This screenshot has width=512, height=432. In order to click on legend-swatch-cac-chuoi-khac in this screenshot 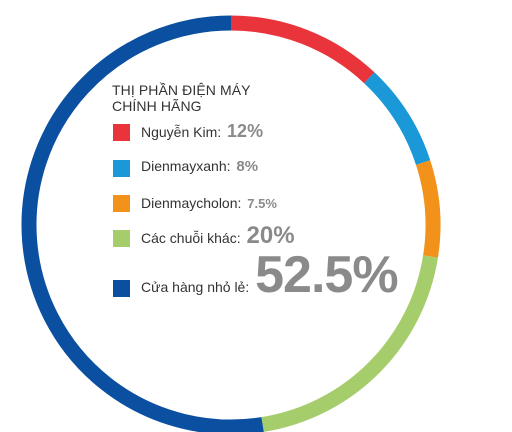, I will do `click(121, 238)`.